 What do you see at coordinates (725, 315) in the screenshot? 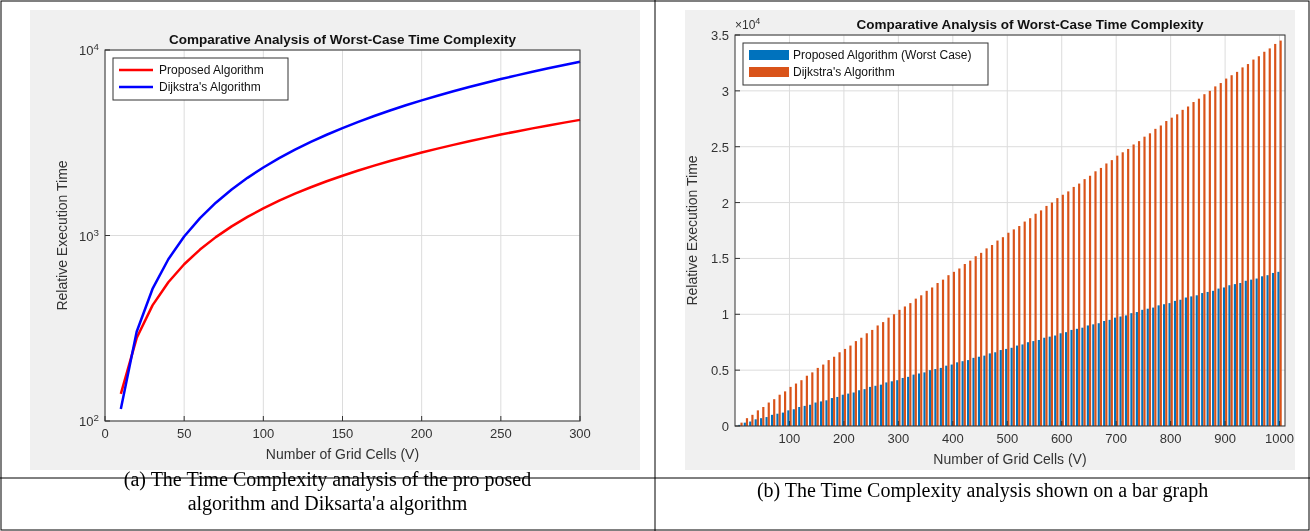
I see `y-tick-label: 1` at bounding box center [725, 315].